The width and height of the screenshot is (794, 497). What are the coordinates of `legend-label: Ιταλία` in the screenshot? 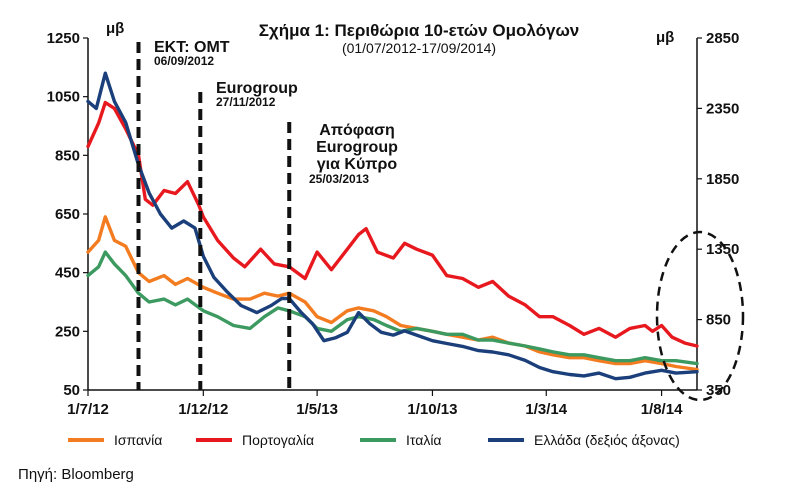 It's located at (424, 440).